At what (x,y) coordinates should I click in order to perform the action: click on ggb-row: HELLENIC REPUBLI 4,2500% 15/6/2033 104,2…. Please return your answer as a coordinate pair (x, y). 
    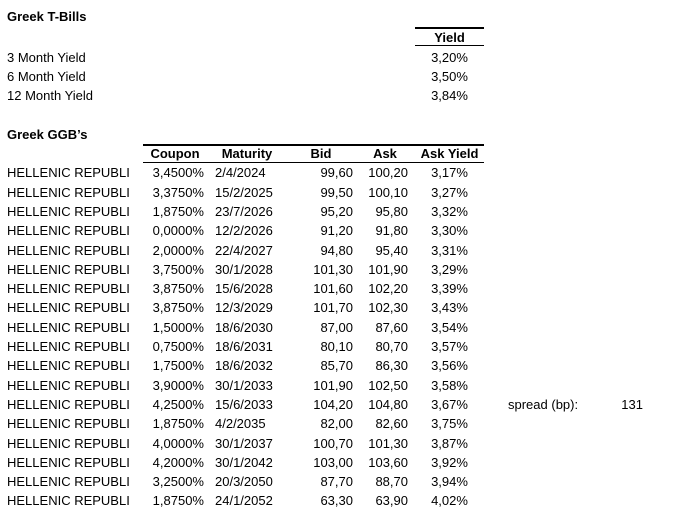
    Looking at the image, I should click on (339, 404).